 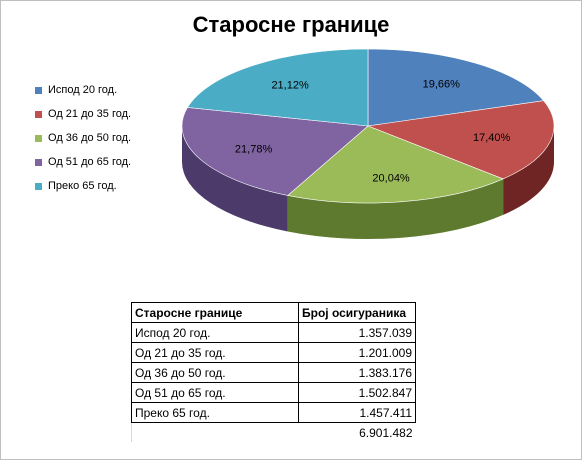 What do you see at coordinates (391, 178) in the screenshot?
I see `data-label: 20,04%` at bounding box center [391, 178].